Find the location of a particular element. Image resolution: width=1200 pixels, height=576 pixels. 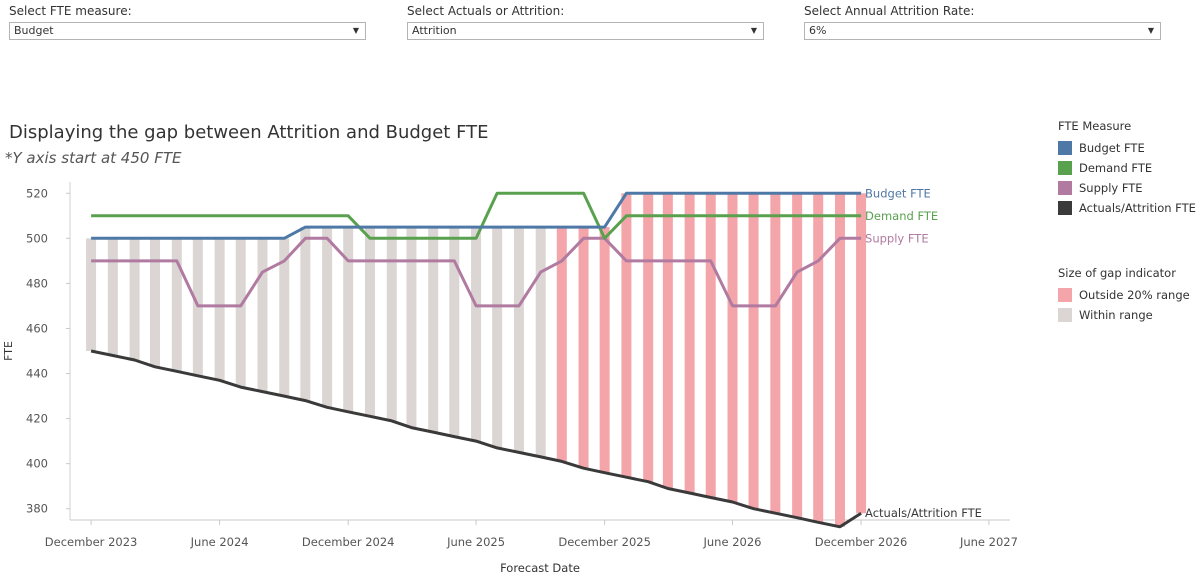

legend-swatch-supply is located at coordinates (1065, 188).